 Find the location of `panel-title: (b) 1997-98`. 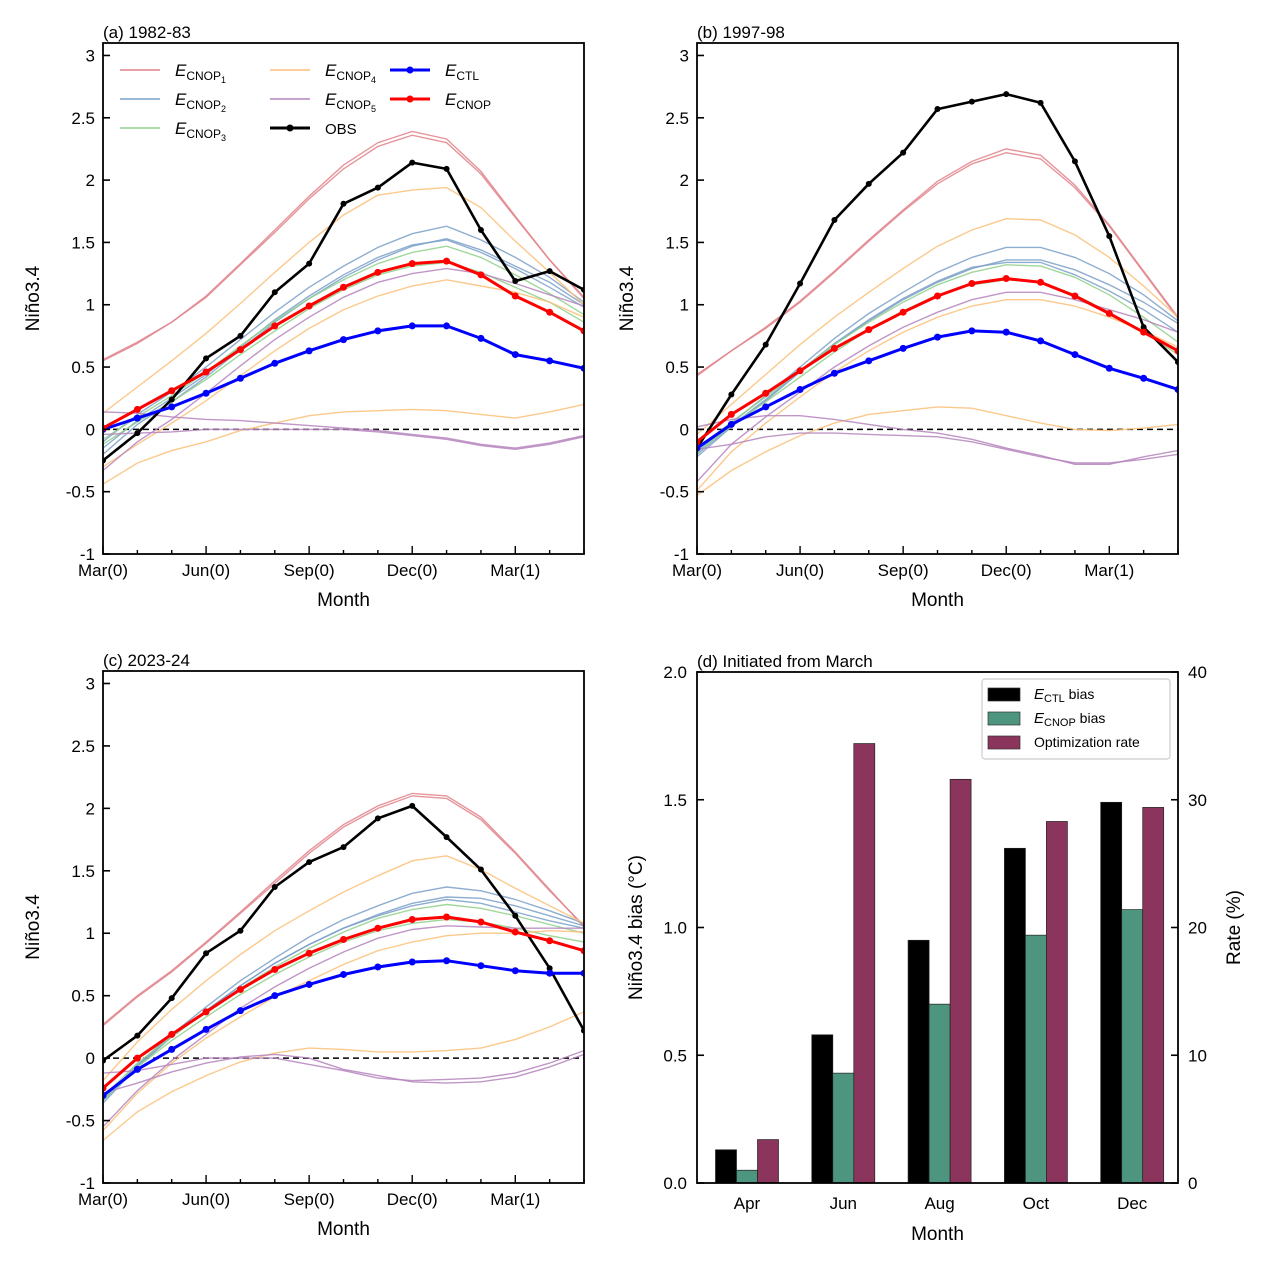

panel-title: (b) 1997-98 is located at coordinates (741, 32).